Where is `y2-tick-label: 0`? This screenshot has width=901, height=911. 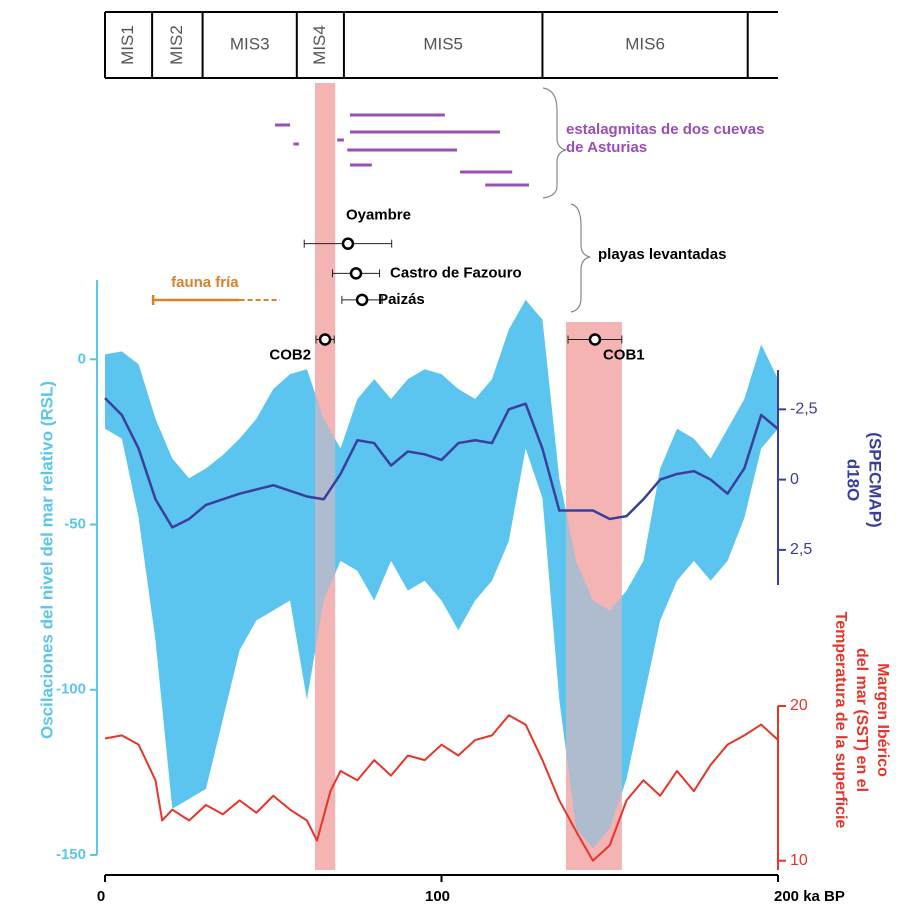
y2-tick-label: 0 is located at coordinates (794, 479).